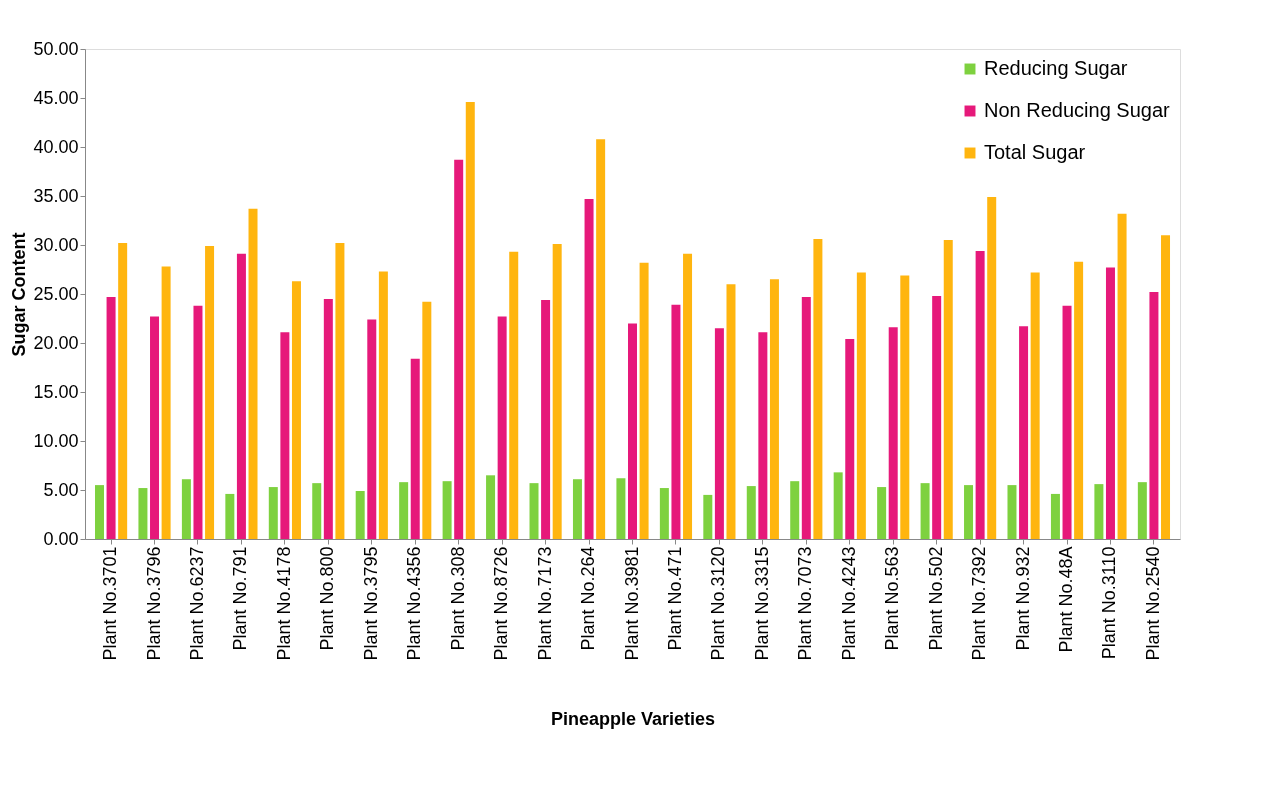 The image size is (1268, 797). What do you see at coordinates (544, 603) in the screenshot?
I see `x-tick-label: Plant No.7173` at bounding box center [544, 603].